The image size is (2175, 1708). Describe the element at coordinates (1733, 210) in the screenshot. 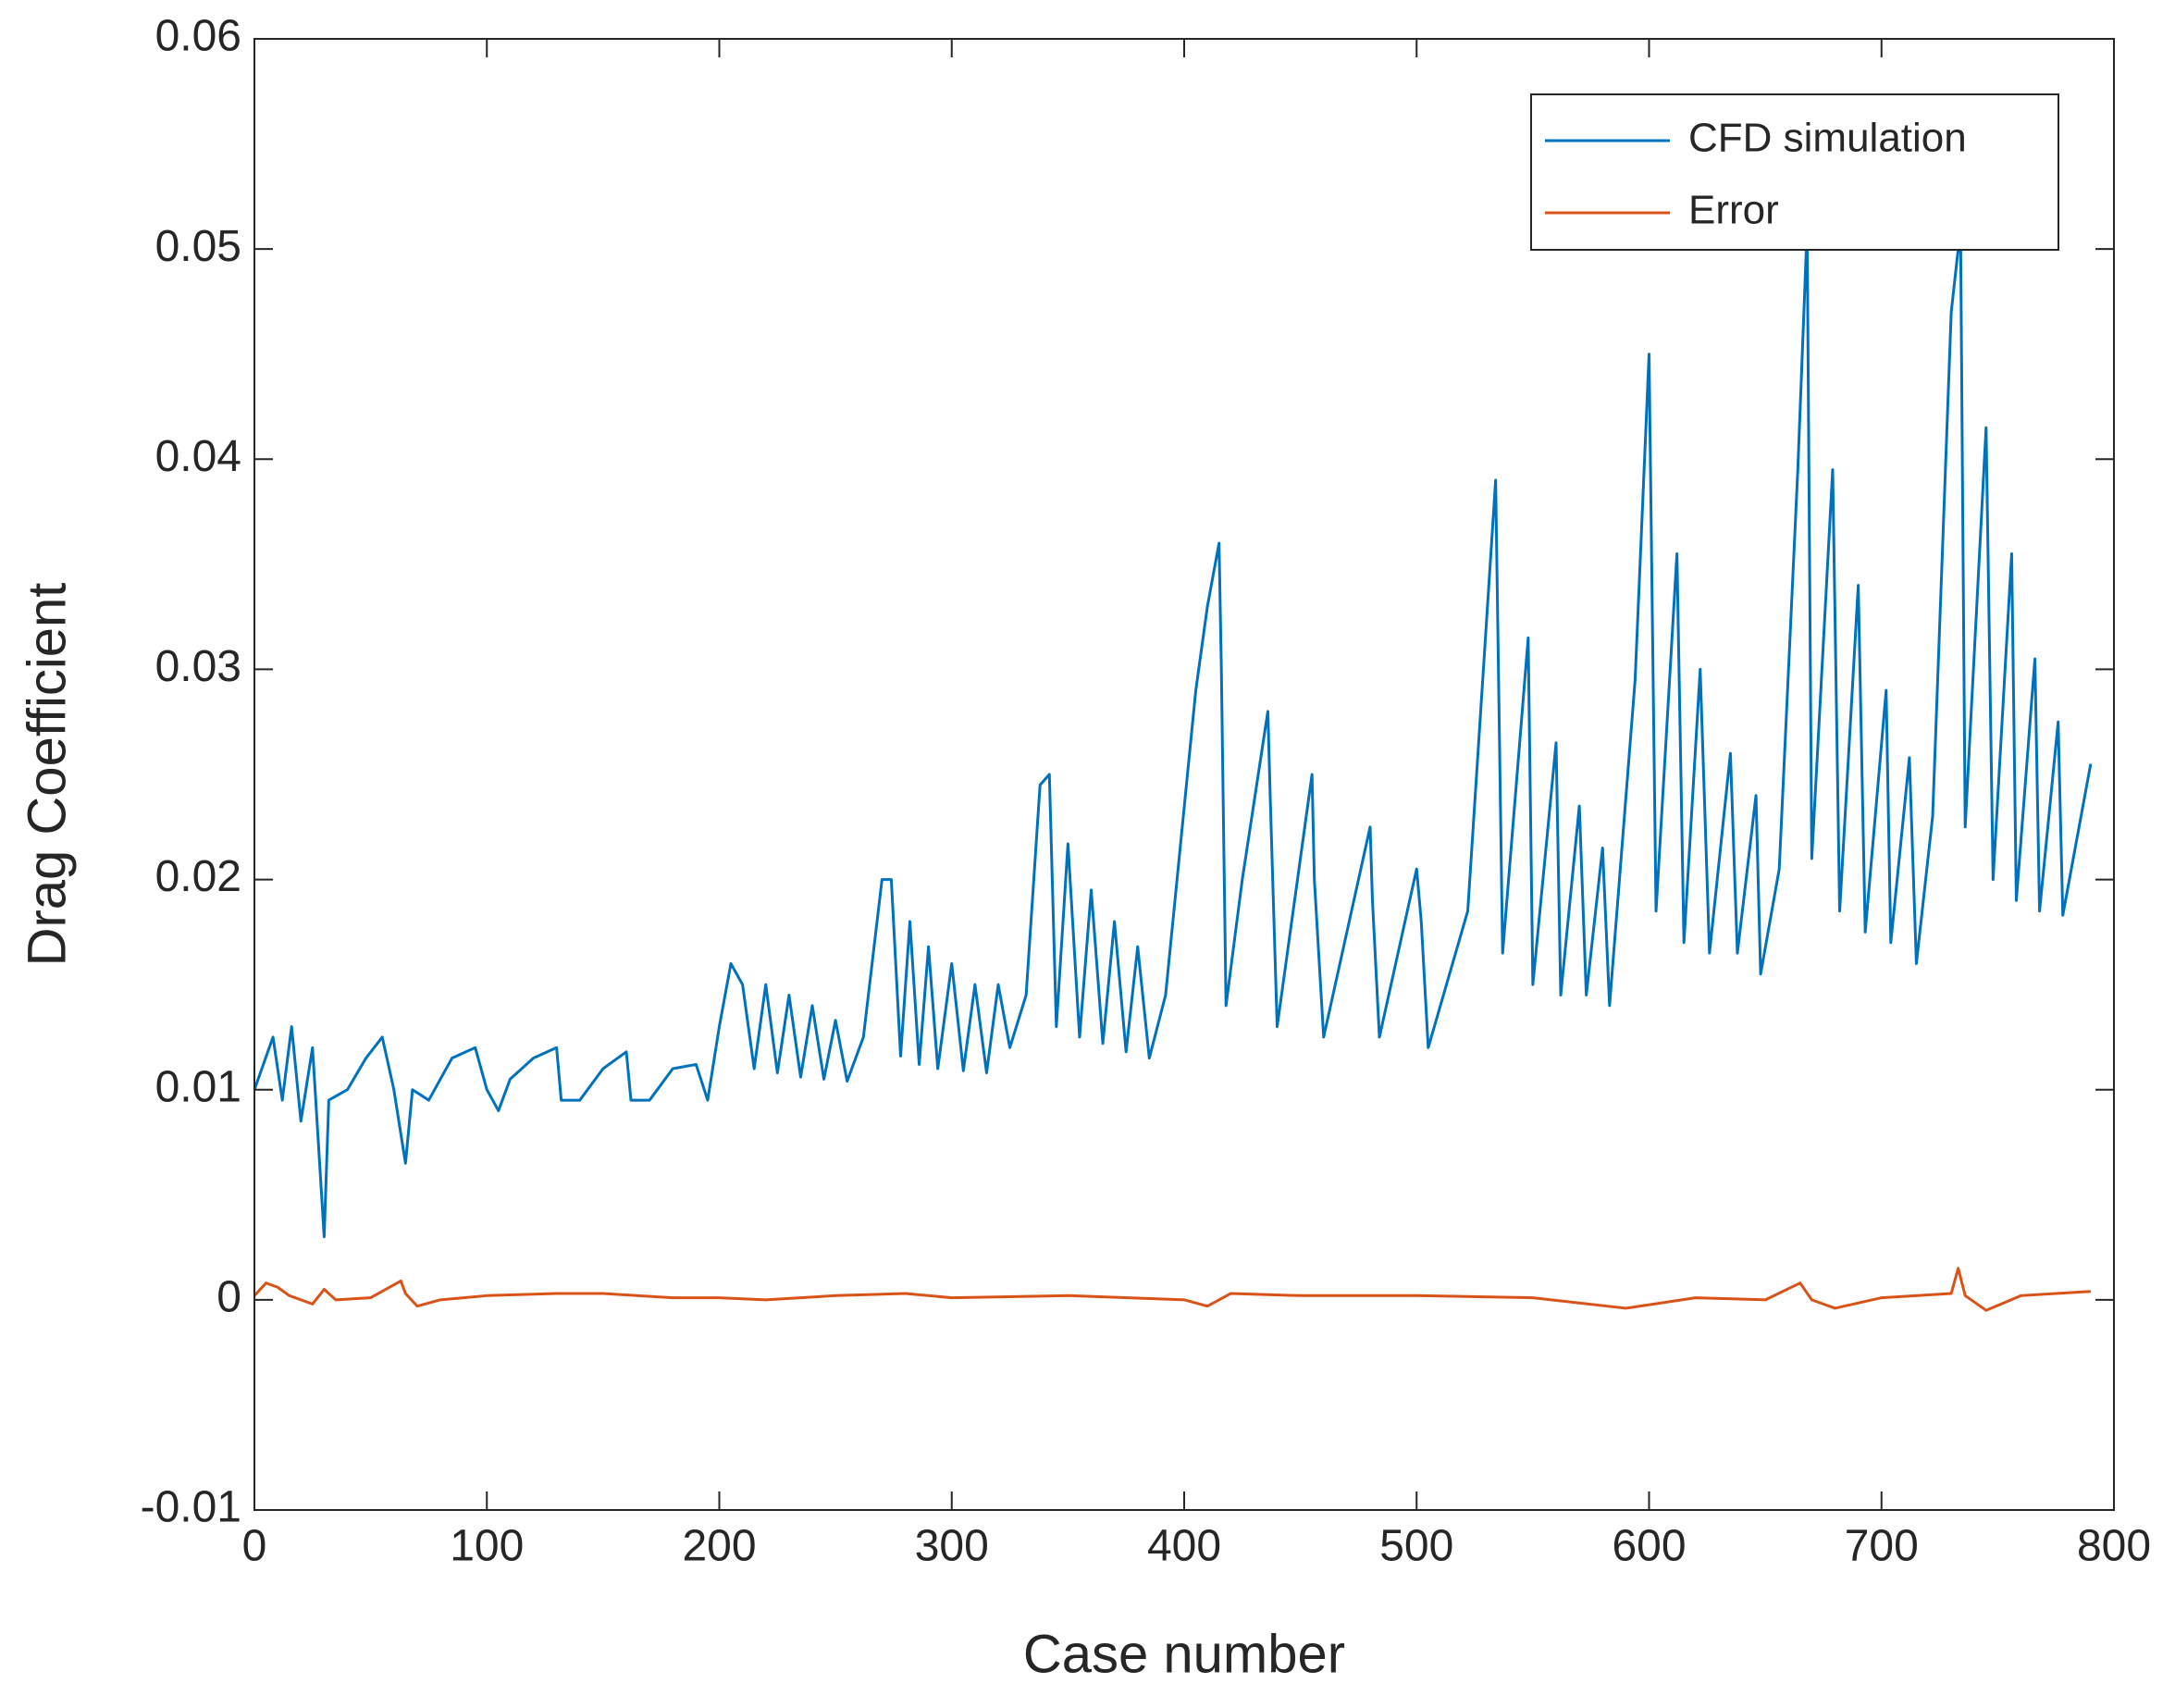

I see `legend-label: Error` at that location.